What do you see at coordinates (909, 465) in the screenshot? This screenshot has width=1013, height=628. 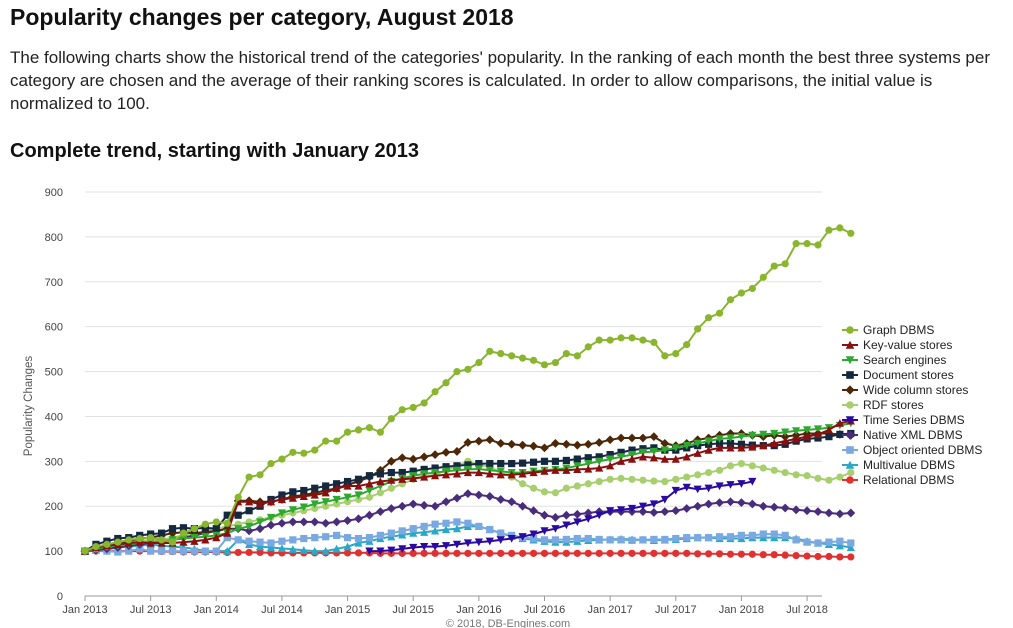 I see `legend-label: Multivalue DBMS` at bounding box center [909, 465].